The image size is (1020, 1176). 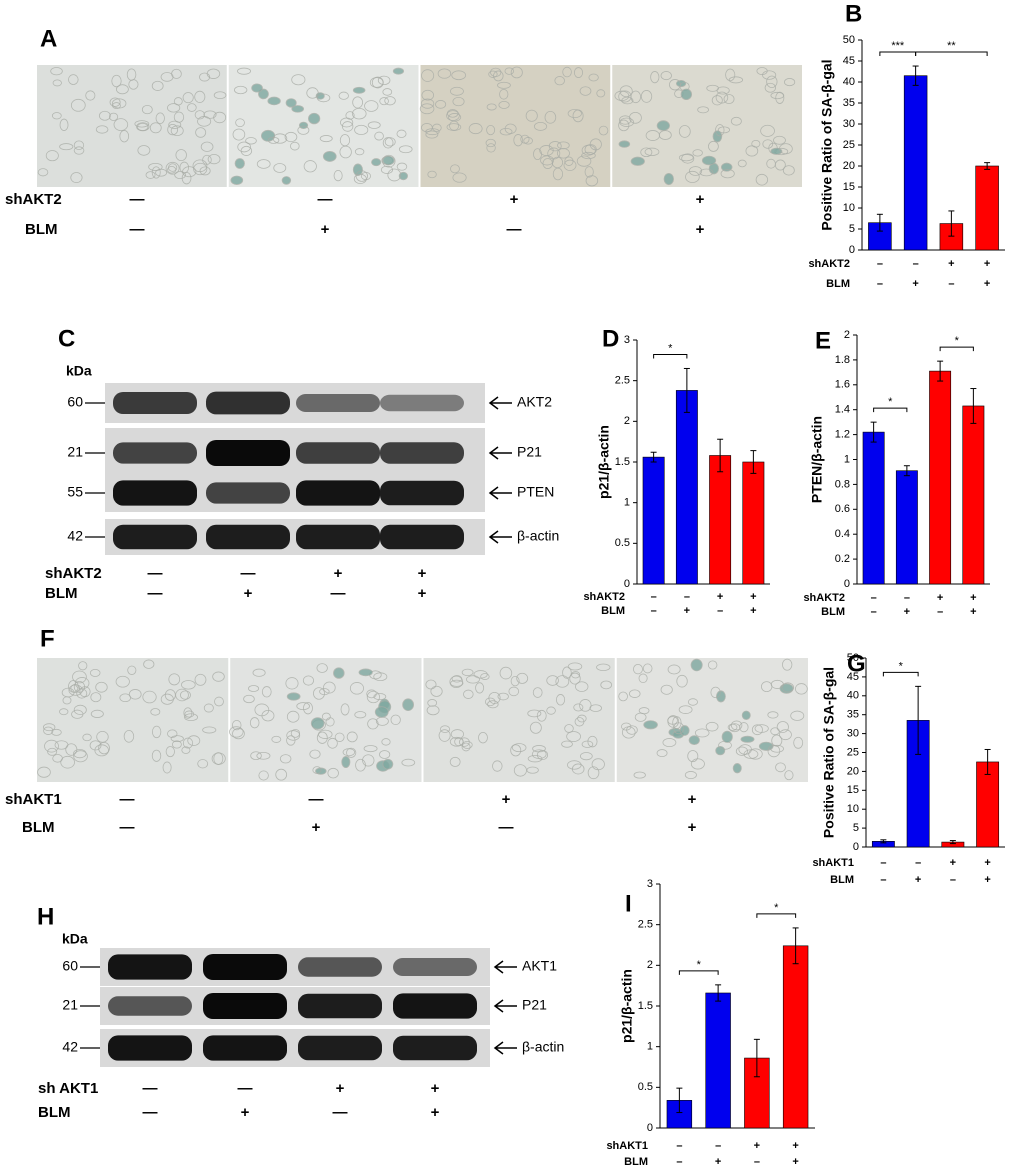 What do you see at coordinates (75, 492) in the screenshot?
I see `marker-label: 55` at bounding box center [75, 492].